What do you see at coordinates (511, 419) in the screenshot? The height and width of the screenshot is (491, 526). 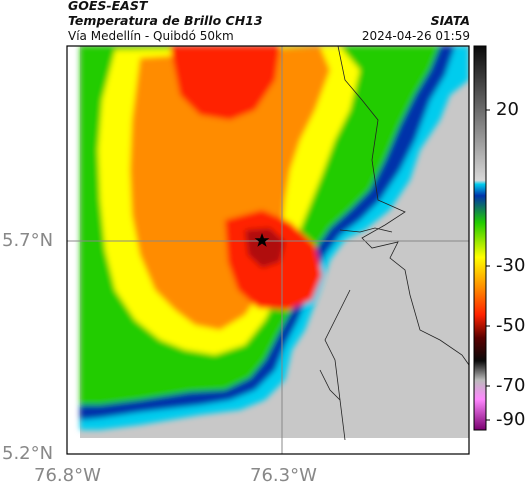 I see `colorbar-tick-label: -90` at bounding box center [511, 419].